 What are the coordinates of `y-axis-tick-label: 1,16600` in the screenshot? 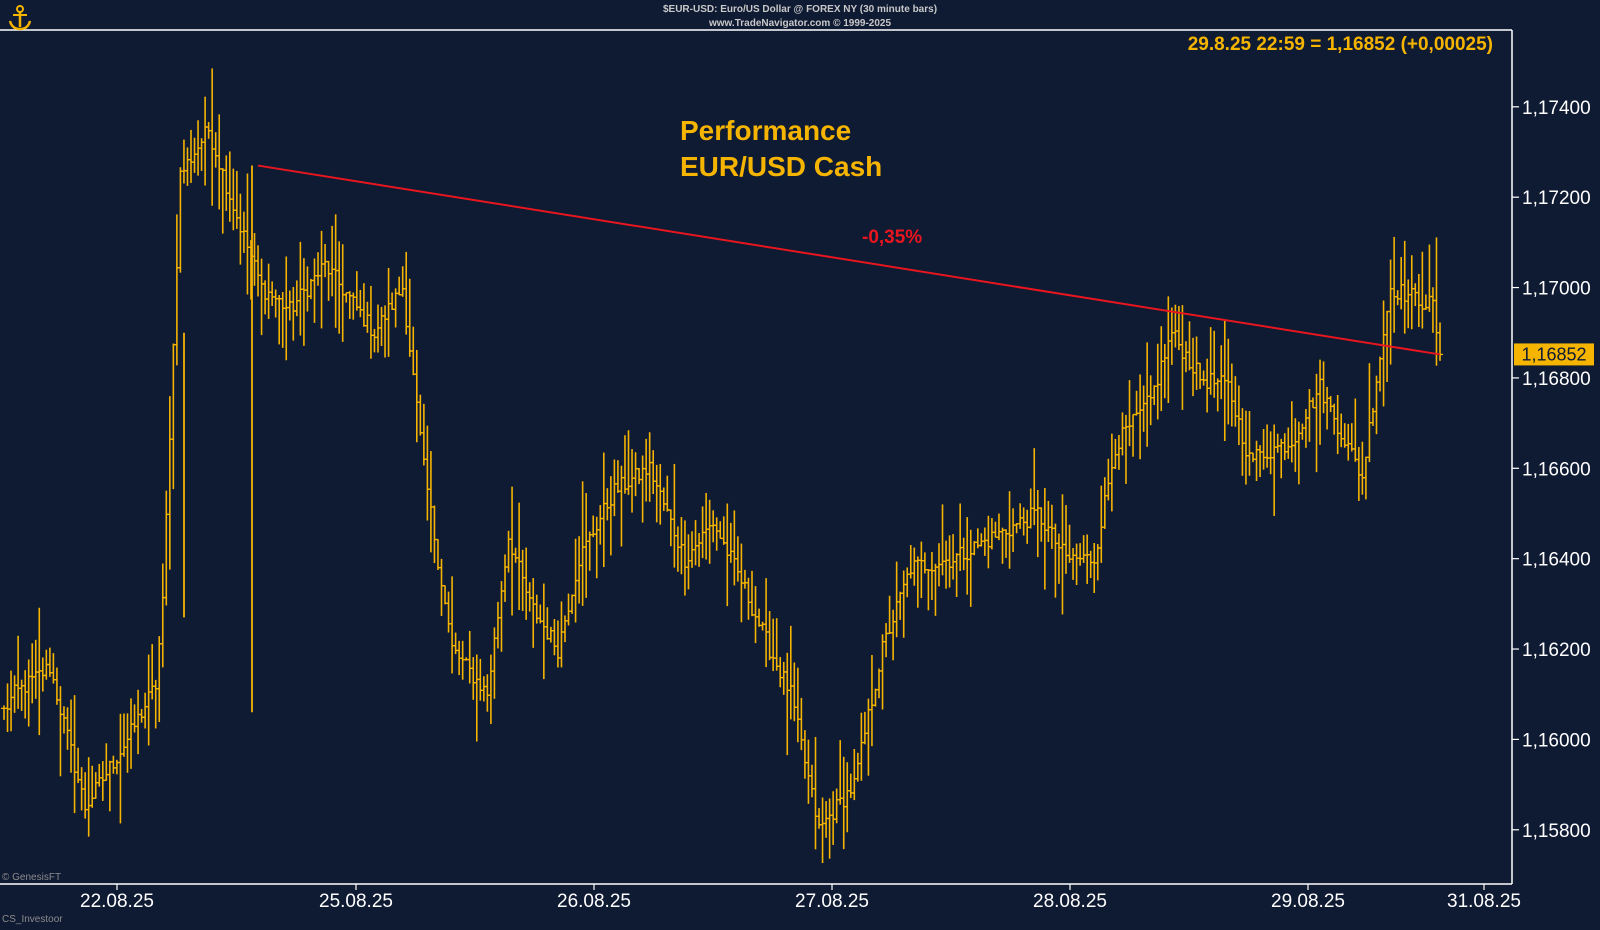 It's located at (1556, 469).